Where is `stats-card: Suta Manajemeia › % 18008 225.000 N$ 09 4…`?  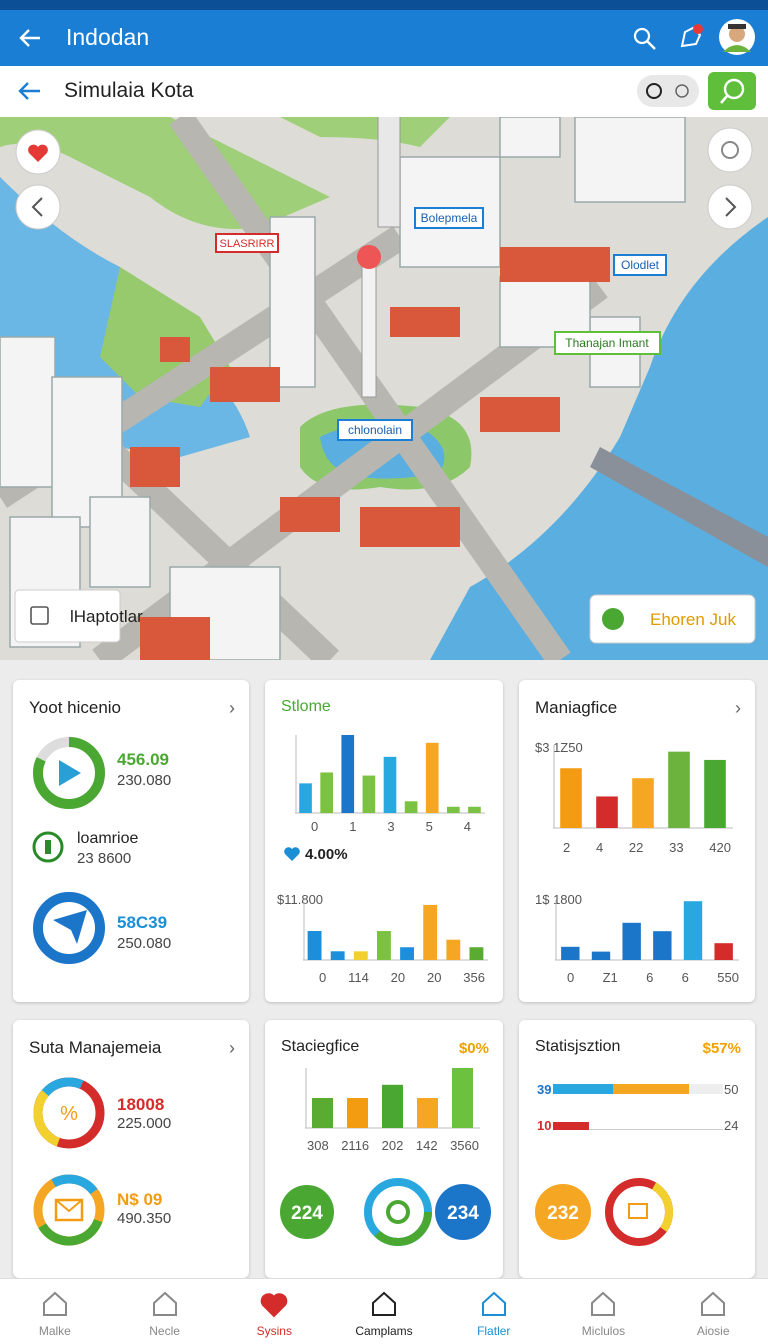
stats-card: Suta Manajemeia › % 18008 225.000 N$ 09 4… is located at coordinates (131, 1149).